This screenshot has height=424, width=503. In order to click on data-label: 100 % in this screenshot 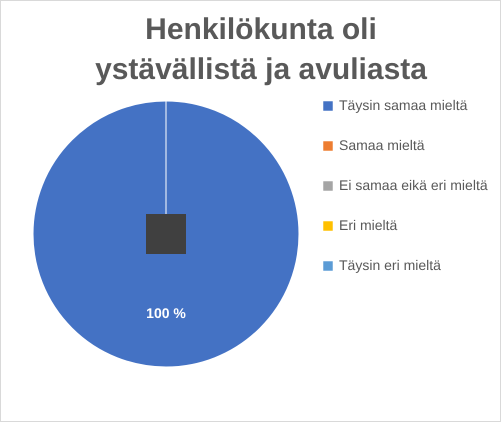, I will do `click(166, 312)`.